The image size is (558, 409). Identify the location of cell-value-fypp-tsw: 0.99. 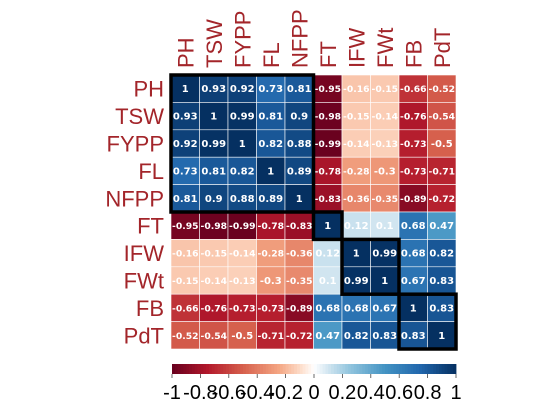
(213, 144).